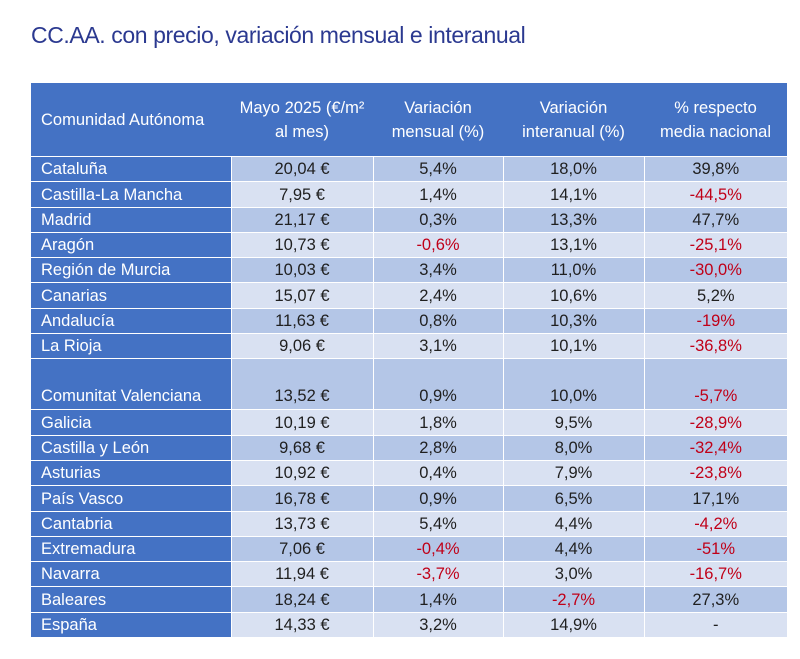 This screenshot has width=800, height=659. I want to click on cell-region: Navarra, so click(131, 574).